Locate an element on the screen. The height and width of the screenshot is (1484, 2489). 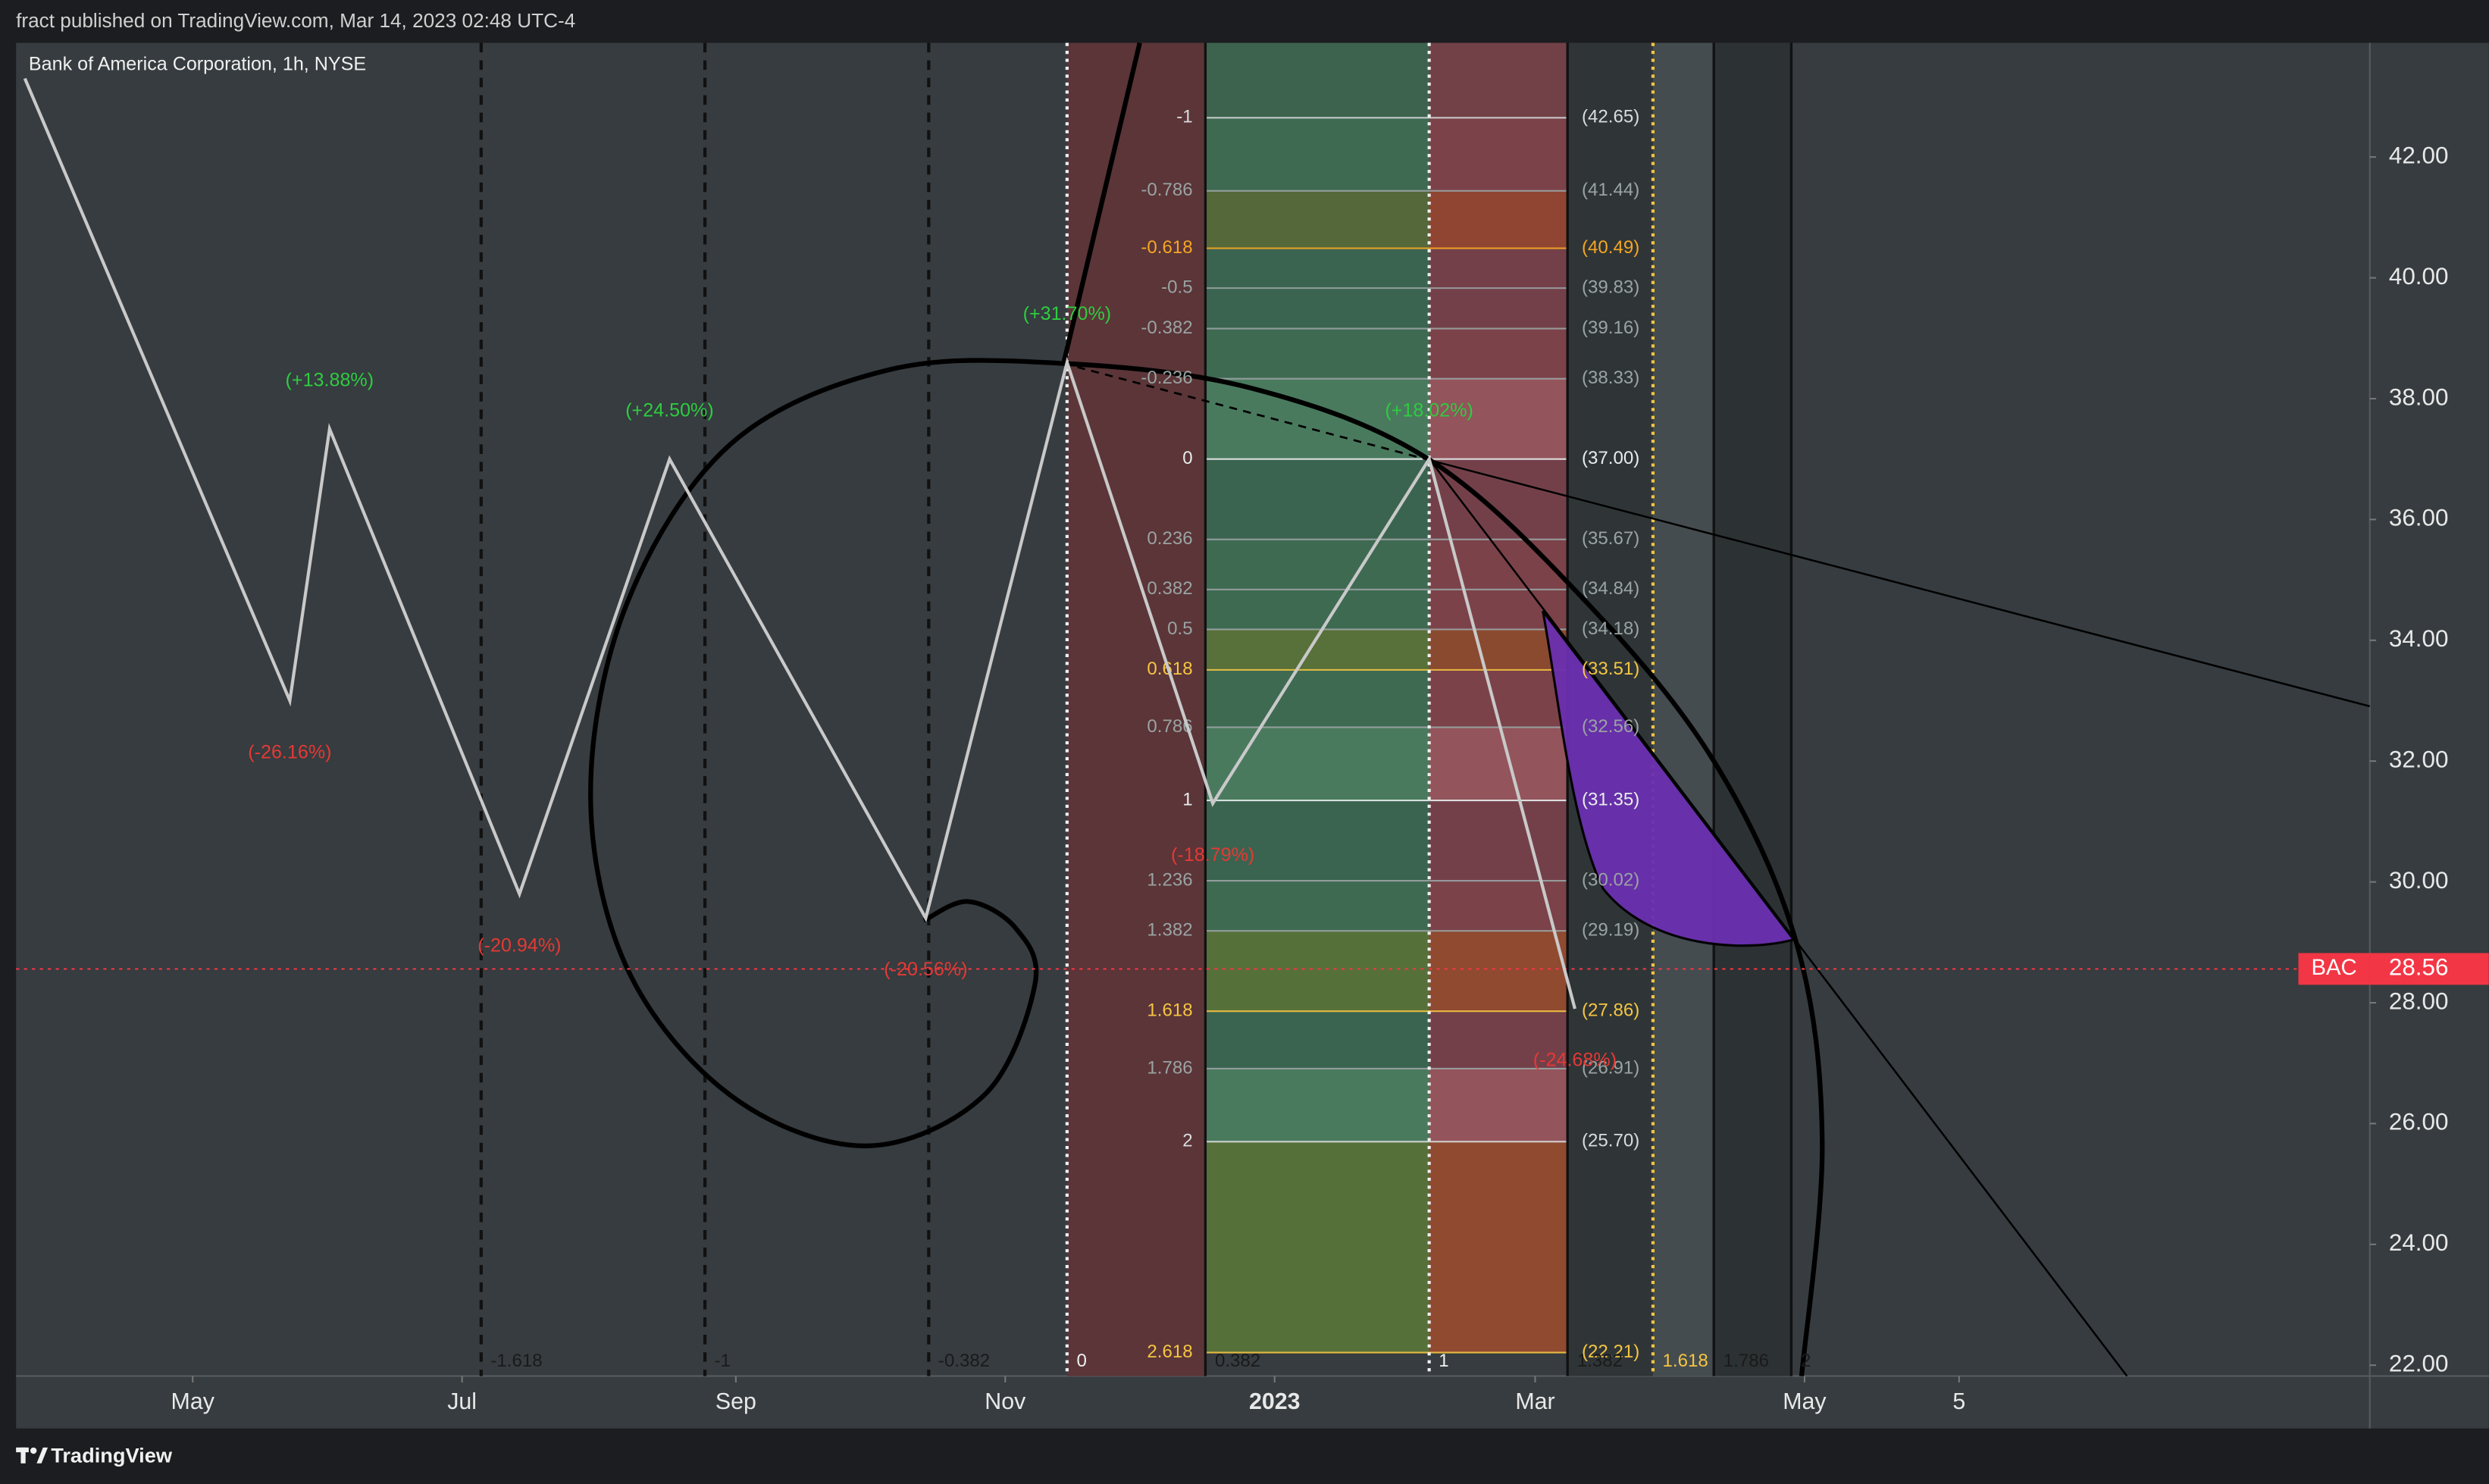
fib-price-label: (41.44) is located at coordinates (1610, 190).